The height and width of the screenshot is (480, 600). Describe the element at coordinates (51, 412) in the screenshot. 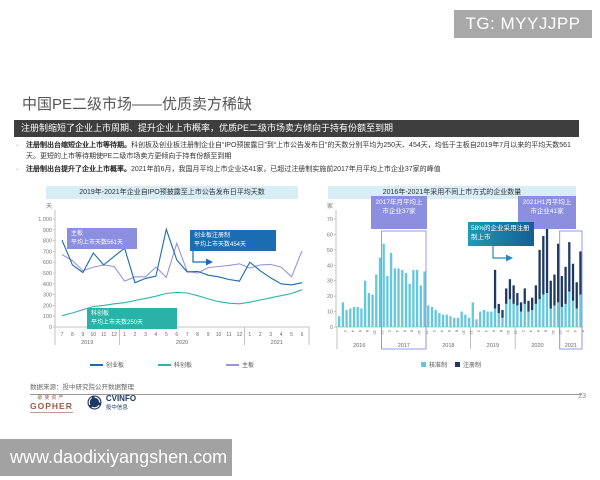

I see `gopher-logo-rule` at that location.